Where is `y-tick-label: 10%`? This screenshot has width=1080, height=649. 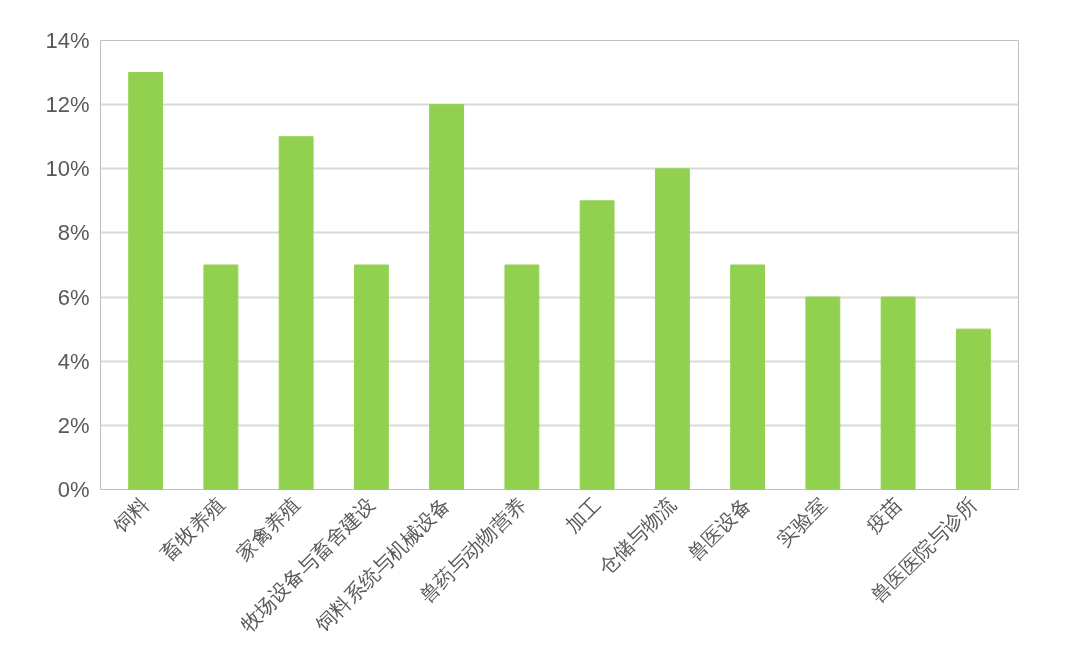 y-tick-label: 10% is located at coordinates (67, 169).